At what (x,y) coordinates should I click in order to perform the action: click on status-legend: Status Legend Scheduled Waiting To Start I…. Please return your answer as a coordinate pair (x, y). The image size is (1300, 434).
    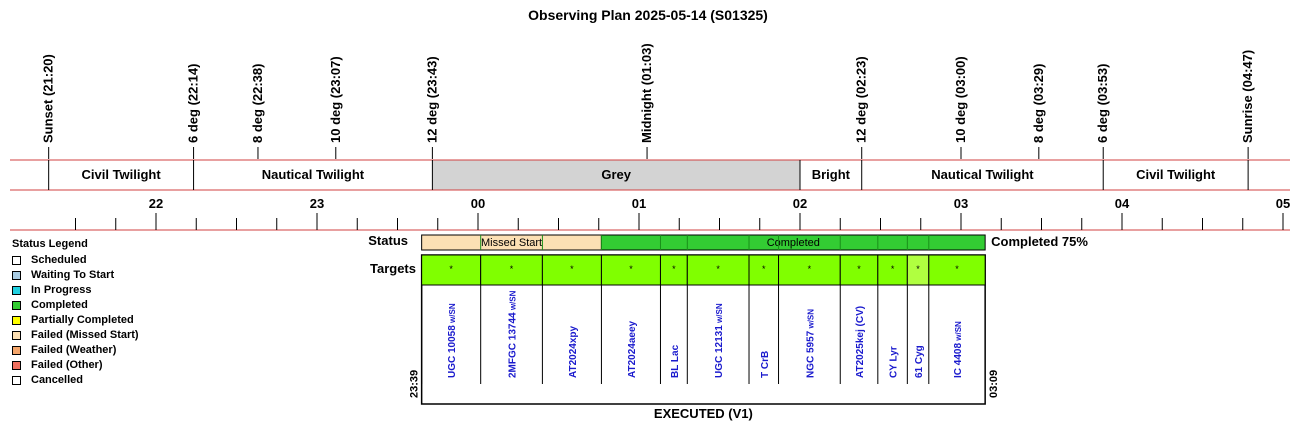
    Looking at the image, I should click on (75, 313).